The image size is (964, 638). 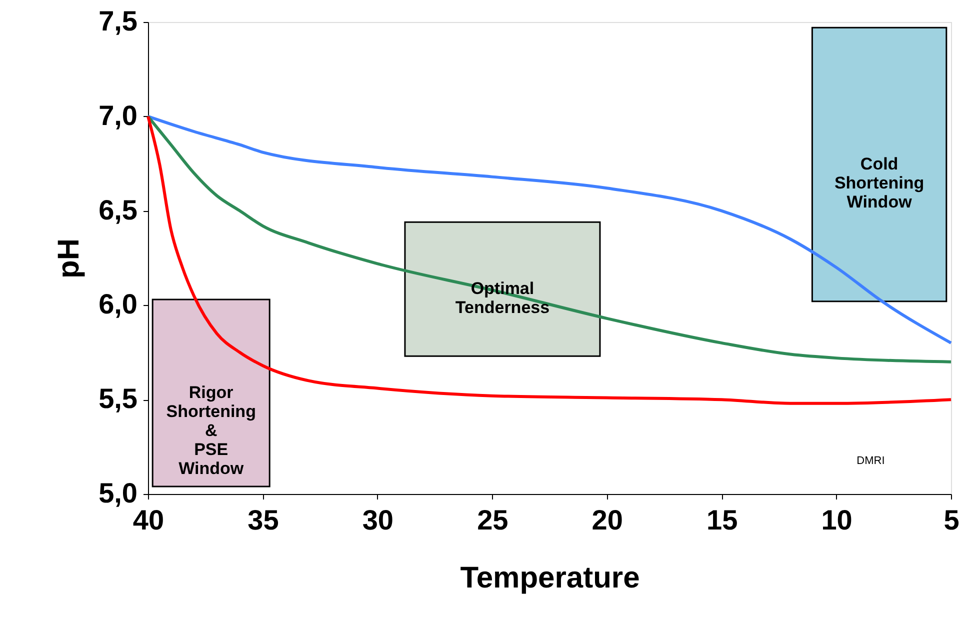 What do you see at coordinates (492, 520) in the screenshot?
I see `x-tick-label: 25` at bounding box center [492, 520].